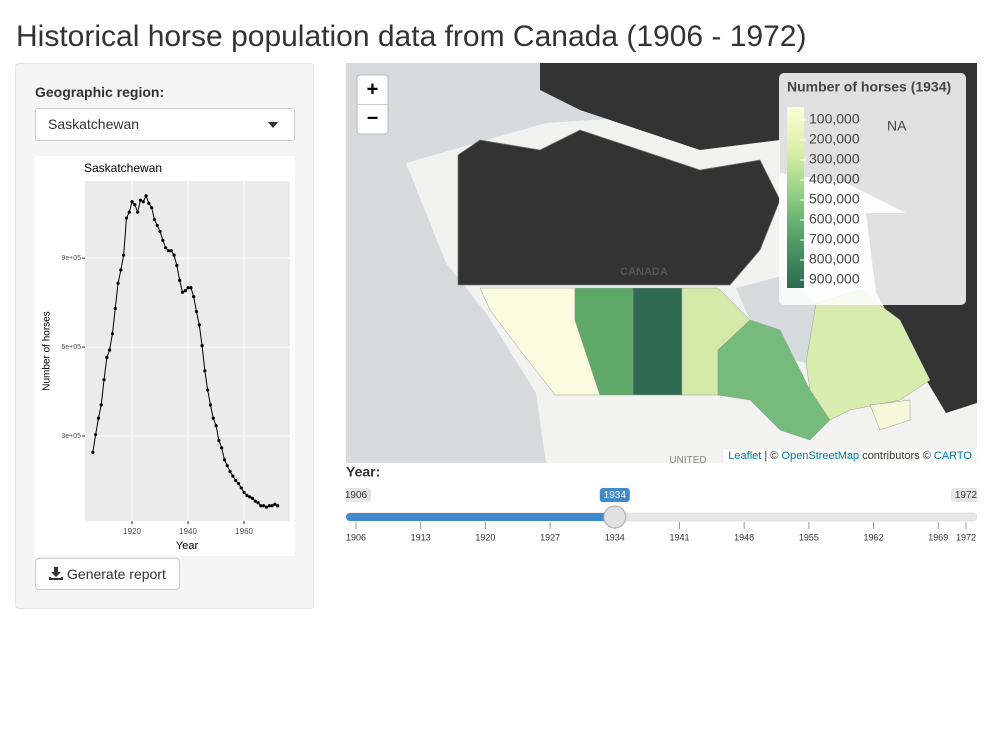 The width and height of the screenshot is (992, 744). Describe the element at coordinates (356, 537) in the screenshot. I see `slider-tick-label: 1906` at that location.